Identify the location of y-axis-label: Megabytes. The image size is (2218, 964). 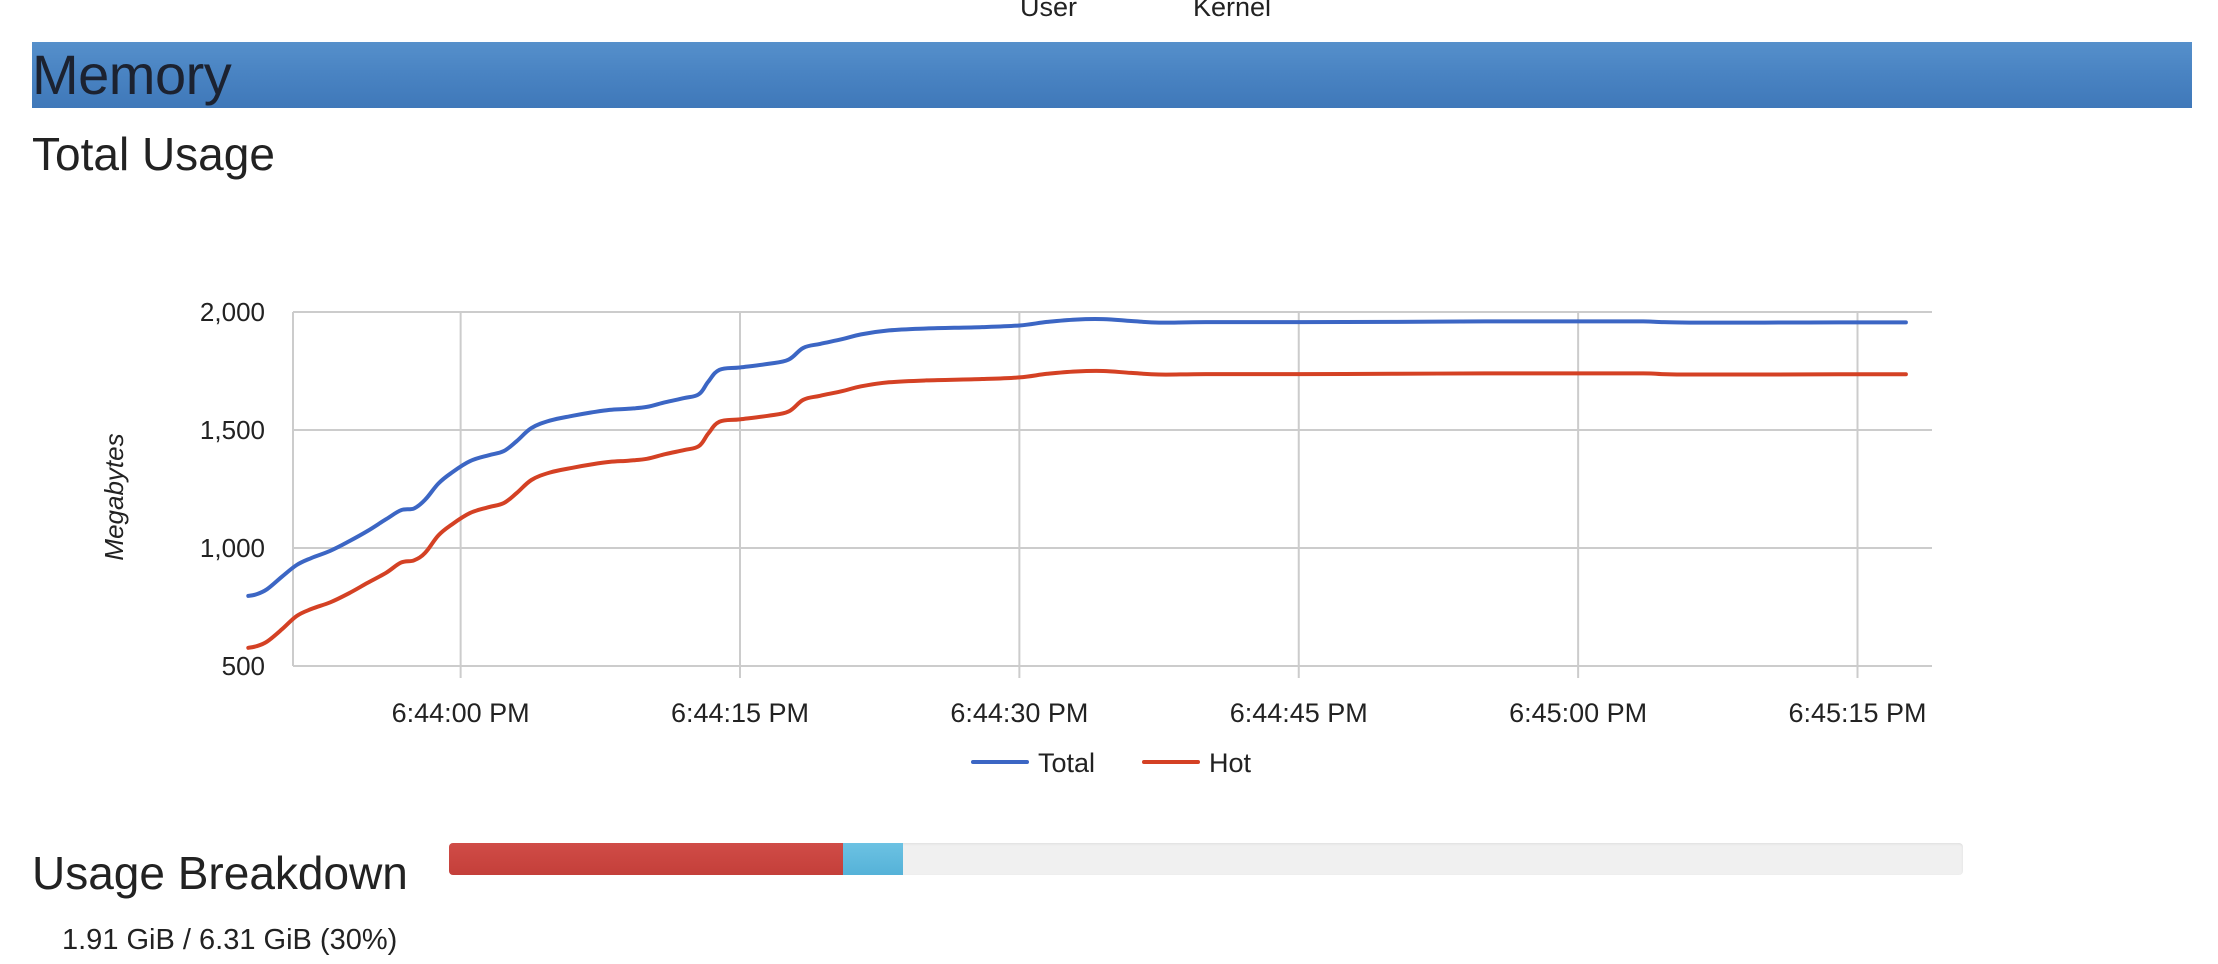
(114, 496).